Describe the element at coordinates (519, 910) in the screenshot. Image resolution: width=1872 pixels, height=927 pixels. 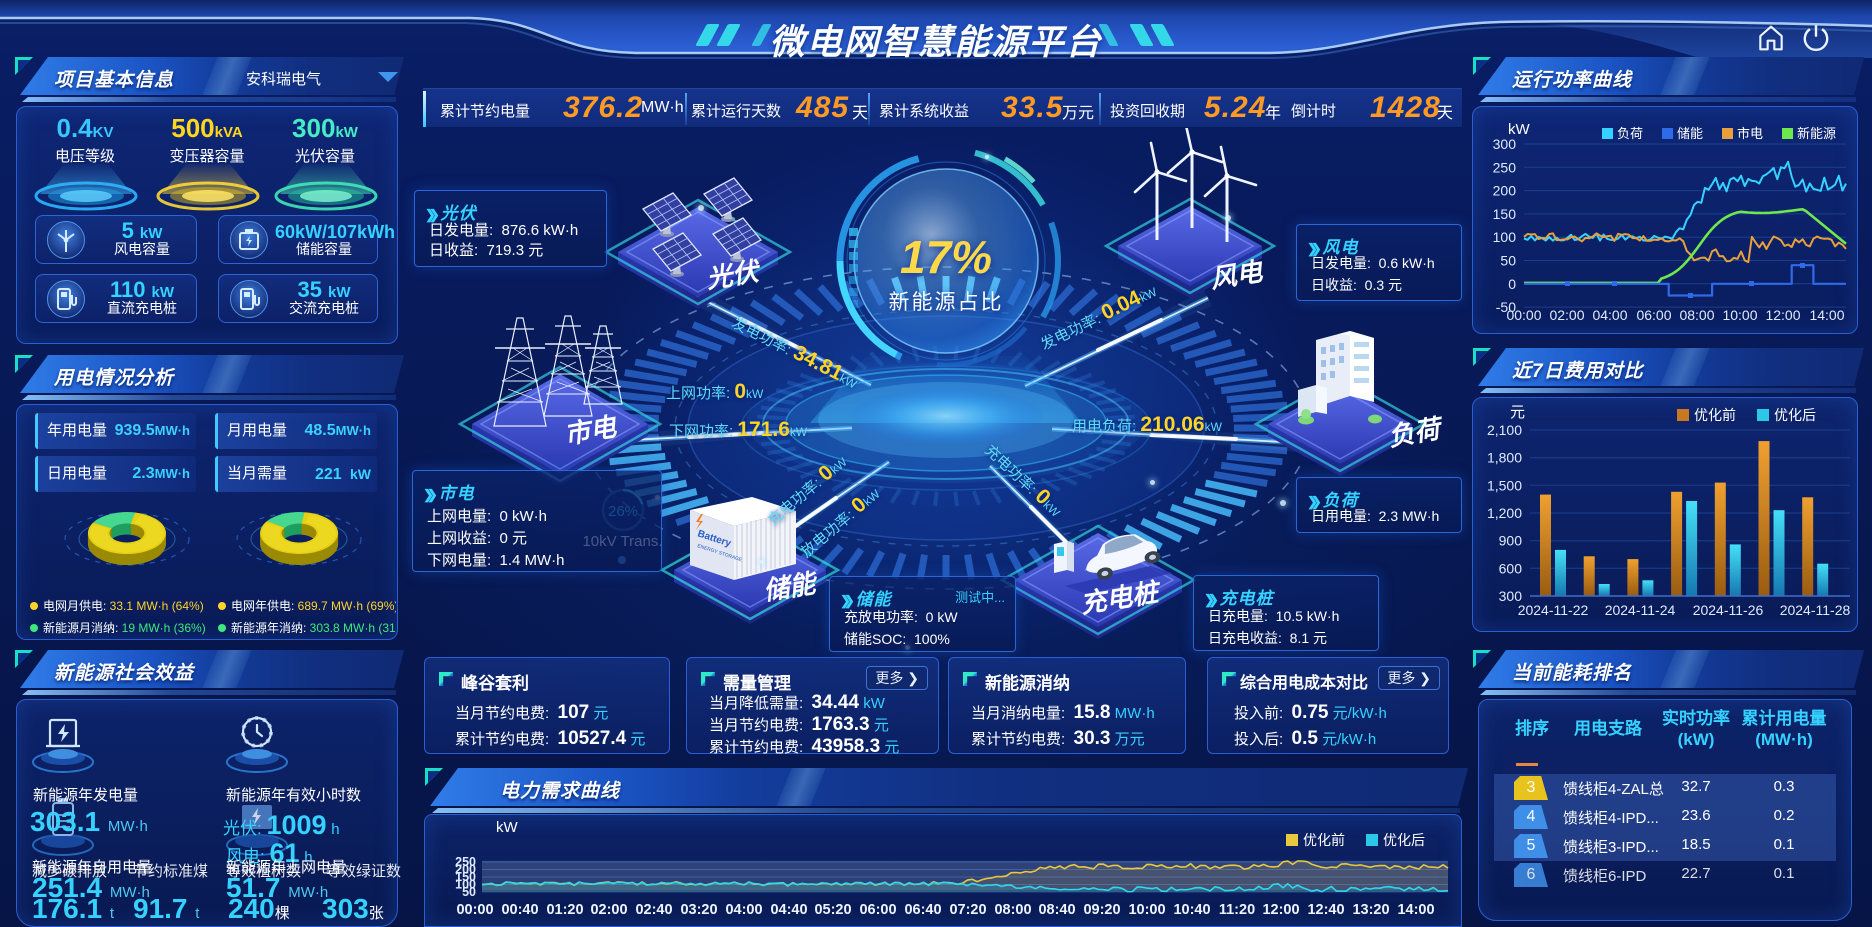
I see `svg-text: 00:40` at that location.